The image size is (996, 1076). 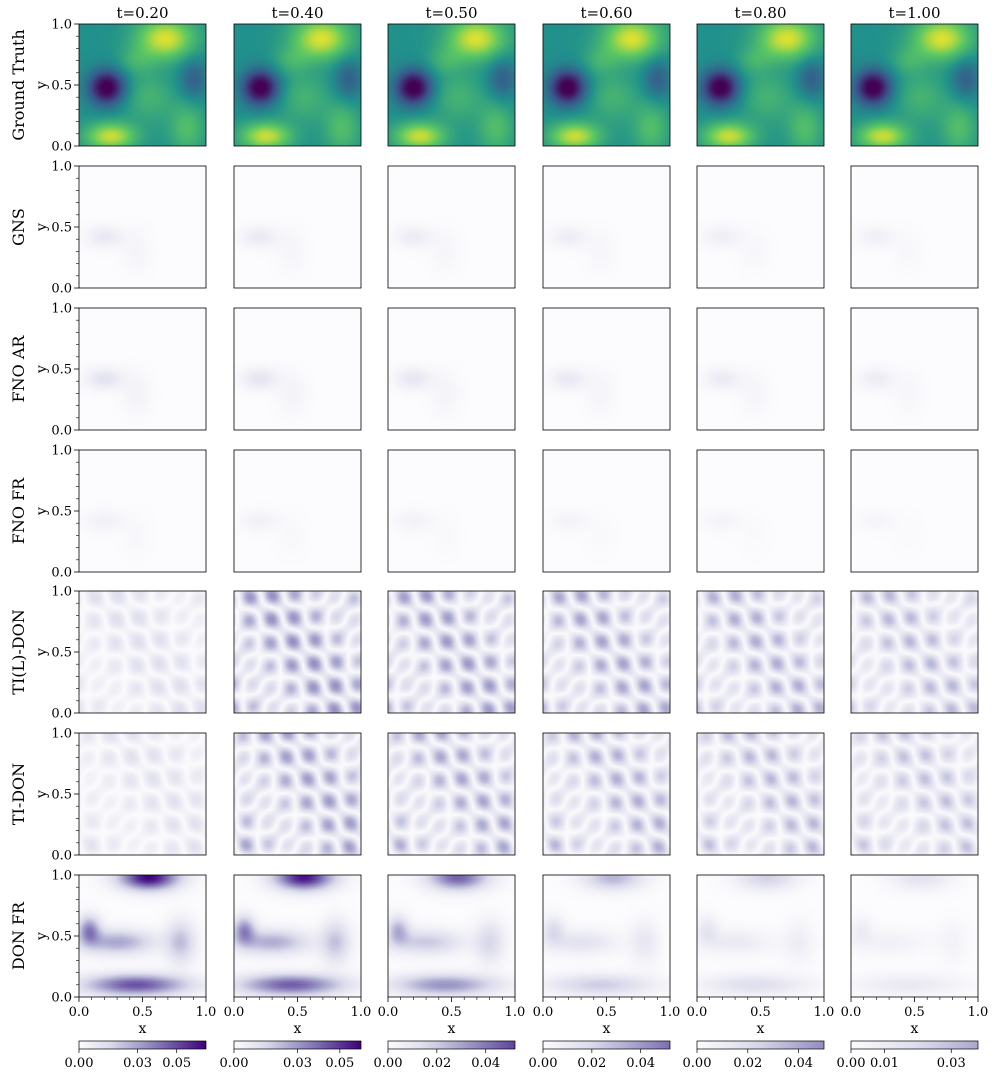 What do you see at coordinates (18, 651) in the screenshot?
I see `row-label-ti-l-don: TI(L)-DON` at bounding box center [18, 651].